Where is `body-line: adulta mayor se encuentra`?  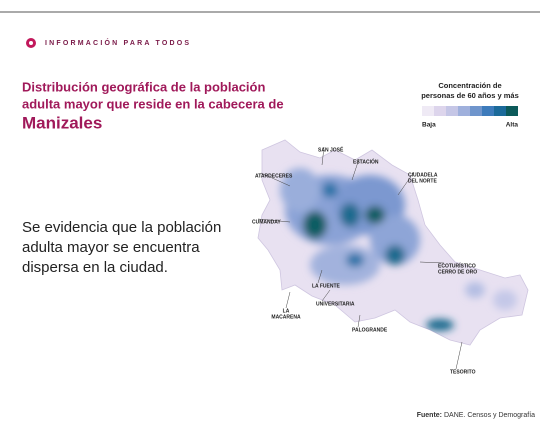
body-line: adulta mayor se encuentra is located at coordinates (111, 247).